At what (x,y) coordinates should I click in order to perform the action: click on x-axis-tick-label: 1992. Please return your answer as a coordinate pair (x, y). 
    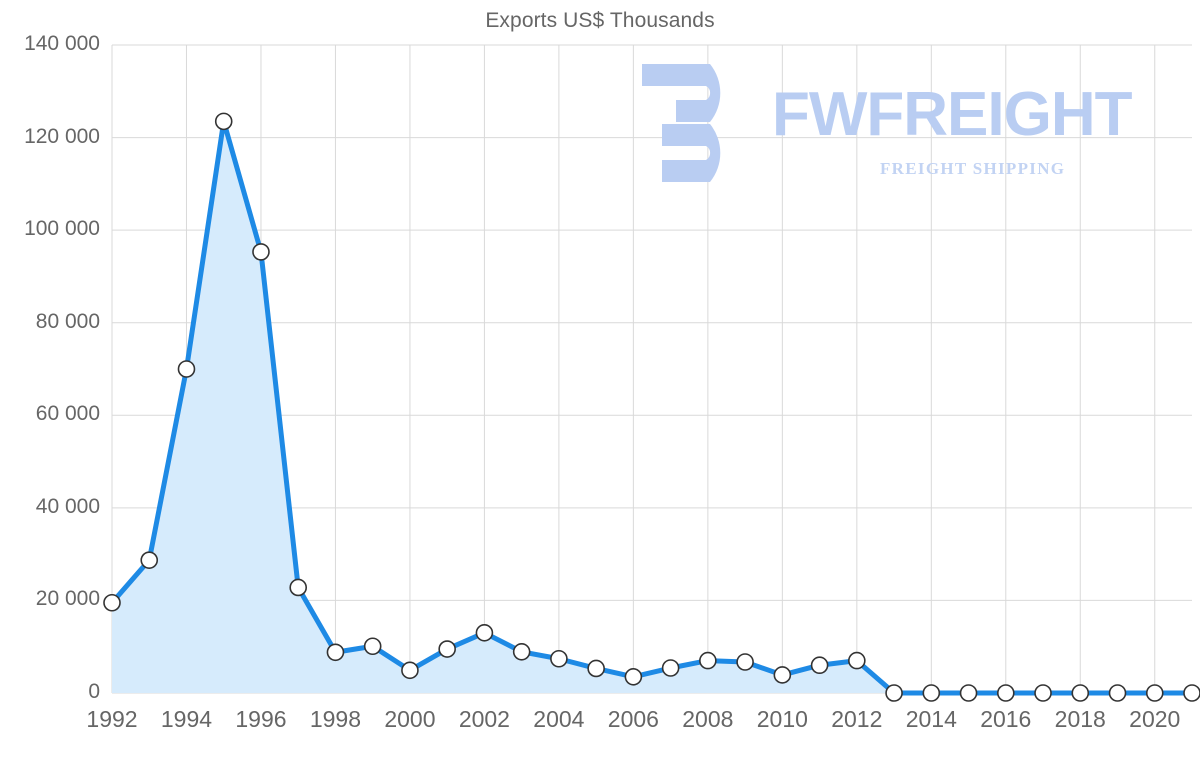
    Looking at the image, I should click on (112, 719).